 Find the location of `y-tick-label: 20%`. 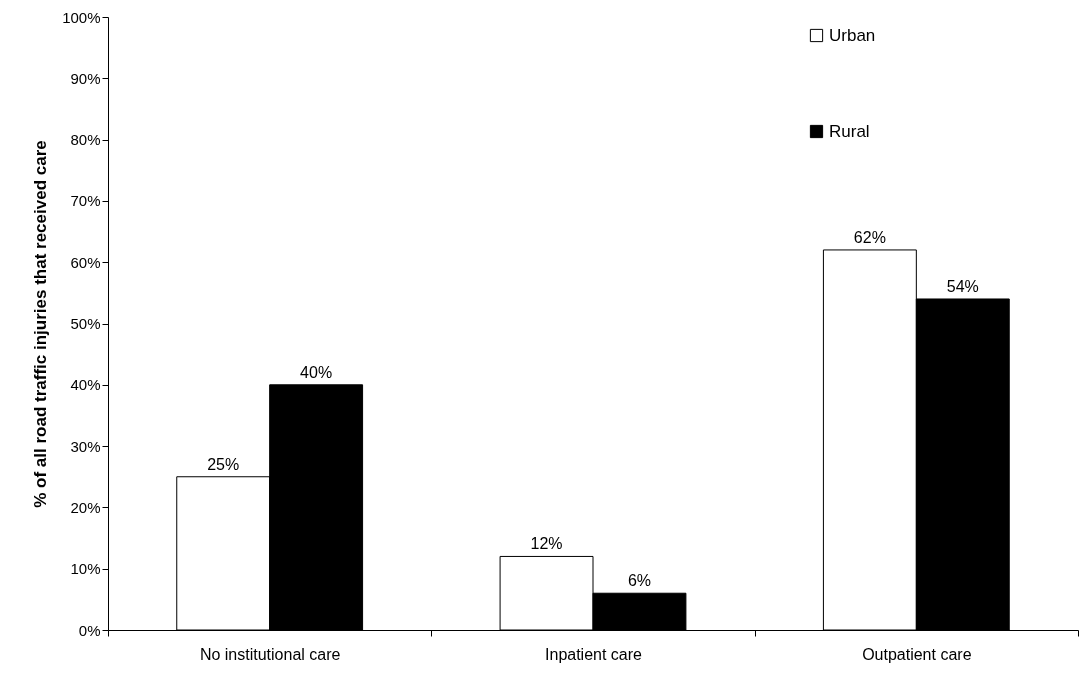

y-tick-label: 20% is located at coordinates (85, 507).